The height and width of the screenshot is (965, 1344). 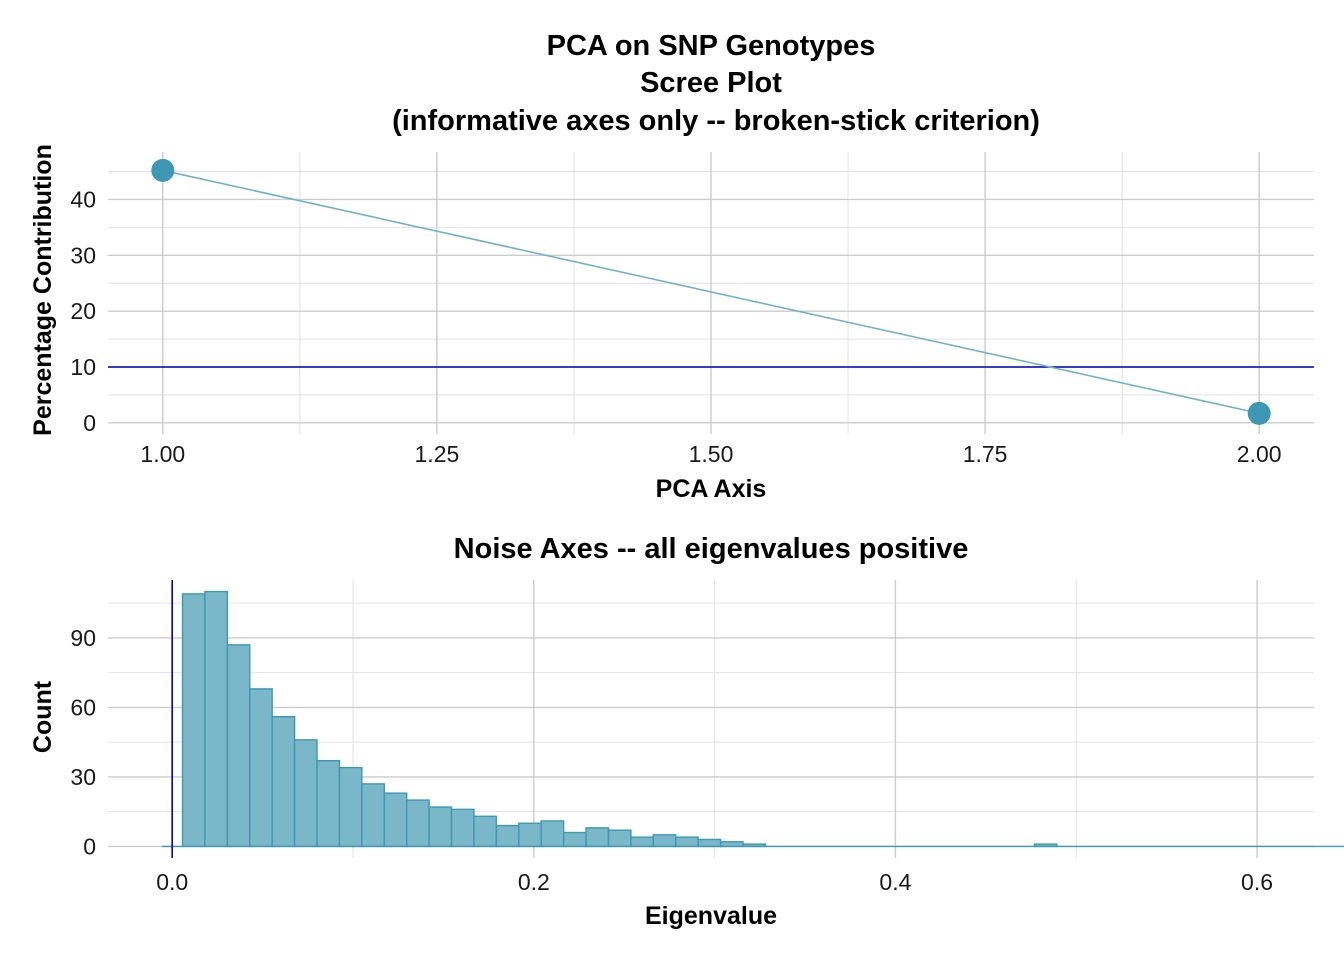 What do you see at coordinates (162, 454) in the screenshot?
I see `scree-x-tick-label: 1.00` at bounding box center [162, 454].